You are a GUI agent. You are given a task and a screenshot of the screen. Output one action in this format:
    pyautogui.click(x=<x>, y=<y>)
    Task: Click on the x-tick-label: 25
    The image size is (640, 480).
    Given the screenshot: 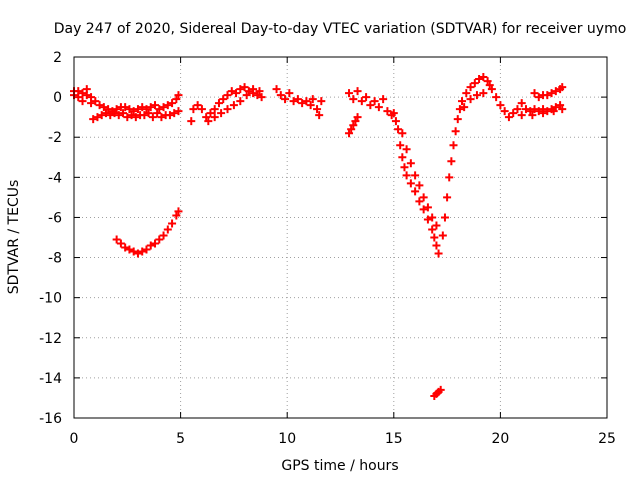 What is the action you would take?
    pyautogui.click(x=607, y=439)
    